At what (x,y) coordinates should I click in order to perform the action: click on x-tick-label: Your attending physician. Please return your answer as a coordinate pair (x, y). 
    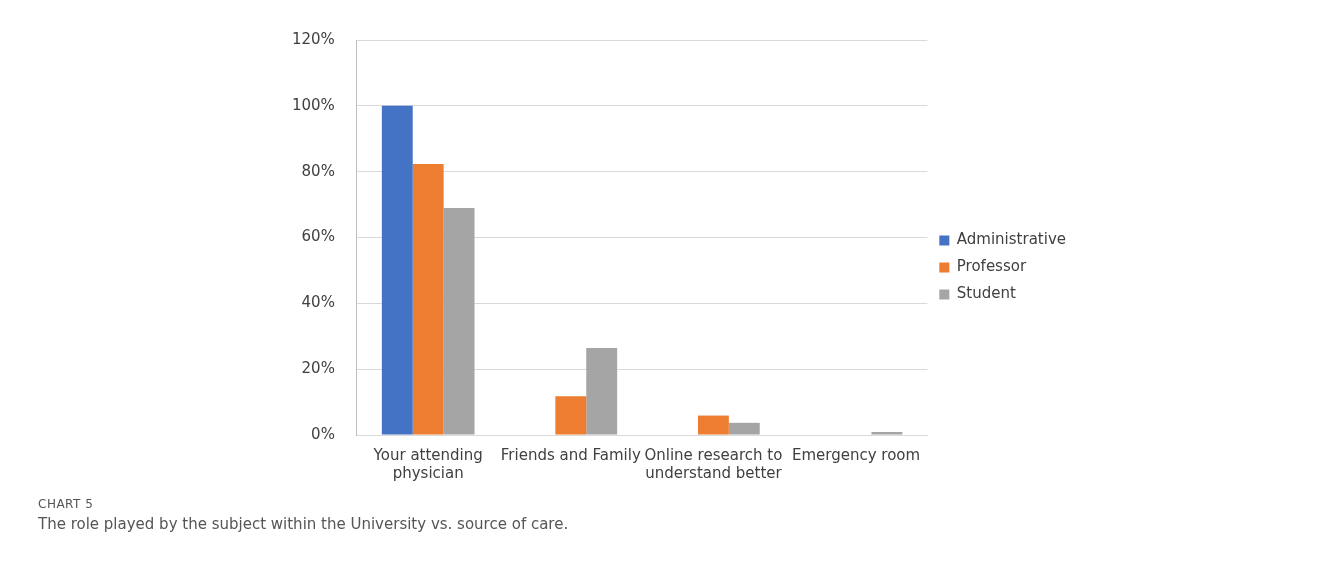
    Looking at the image, I should click on (427, 463).